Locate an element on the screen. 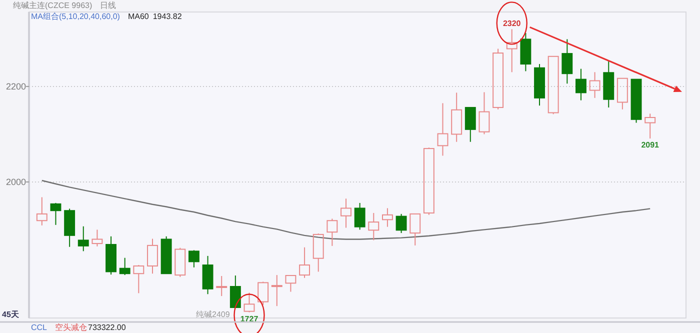 Image resolution: width=700 pixels, height=333 pixels. annotation: 1727 is located at coordinates (249, 319).